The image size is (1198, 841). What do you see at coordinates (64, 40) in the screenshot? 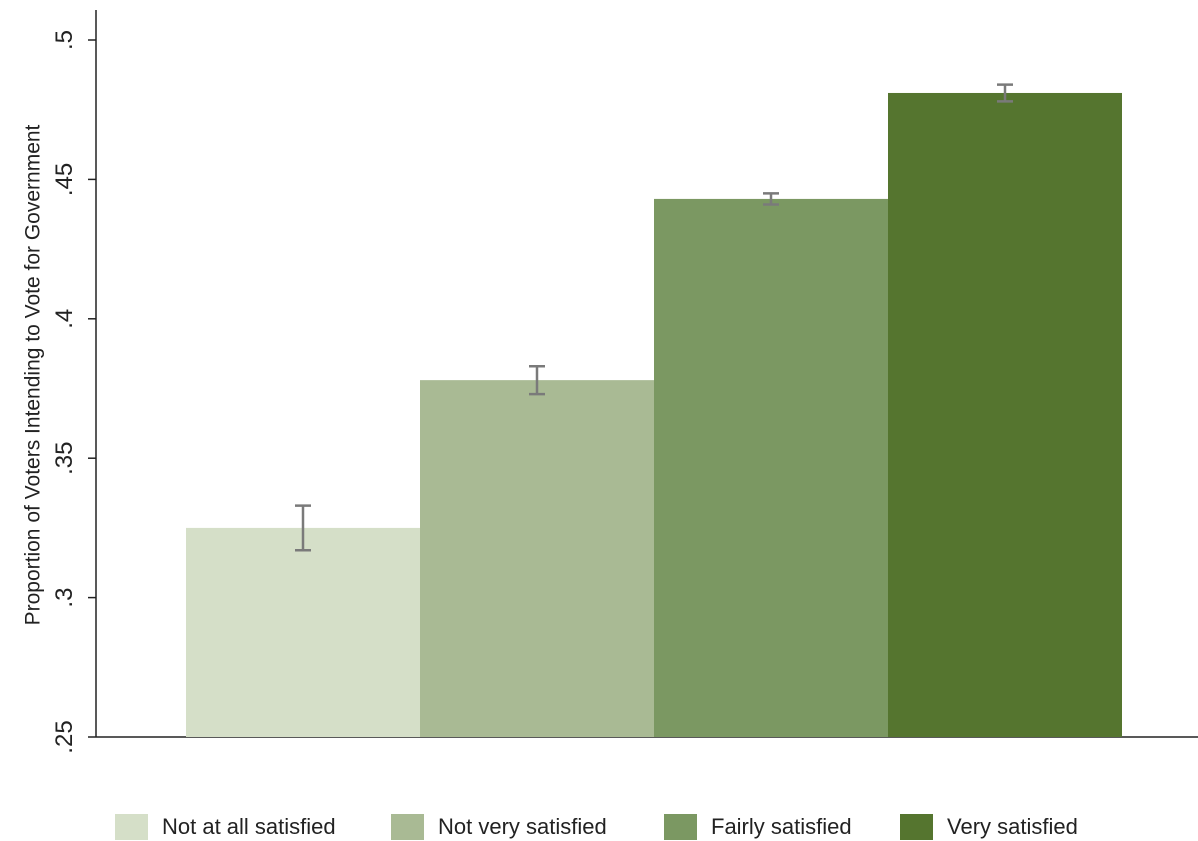
I see `y-tick-label: .5` at bounding box center [64, 40].